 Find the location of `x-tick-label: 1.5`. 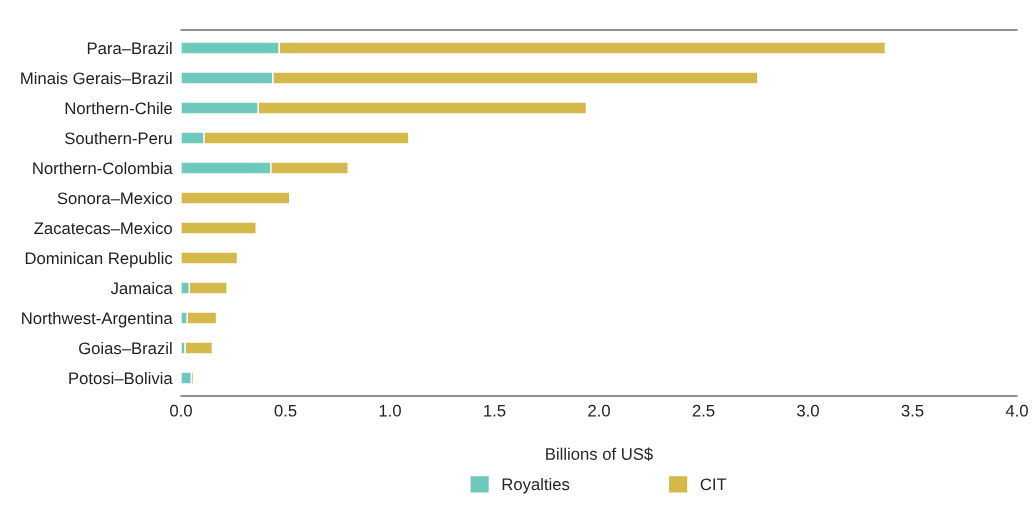

x-tick-label: 1.5 is located at coordinates (495, 410).